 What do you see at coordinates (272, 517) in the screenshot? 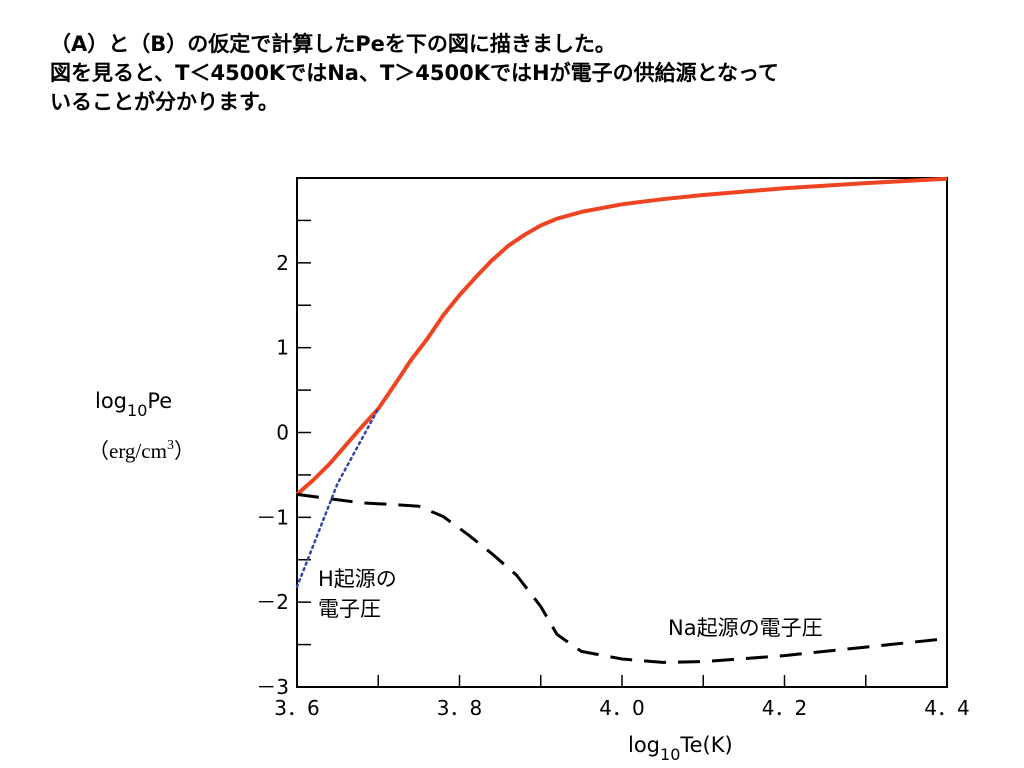
I see `y-tick-label: －1` at bounding box center [272, 517].